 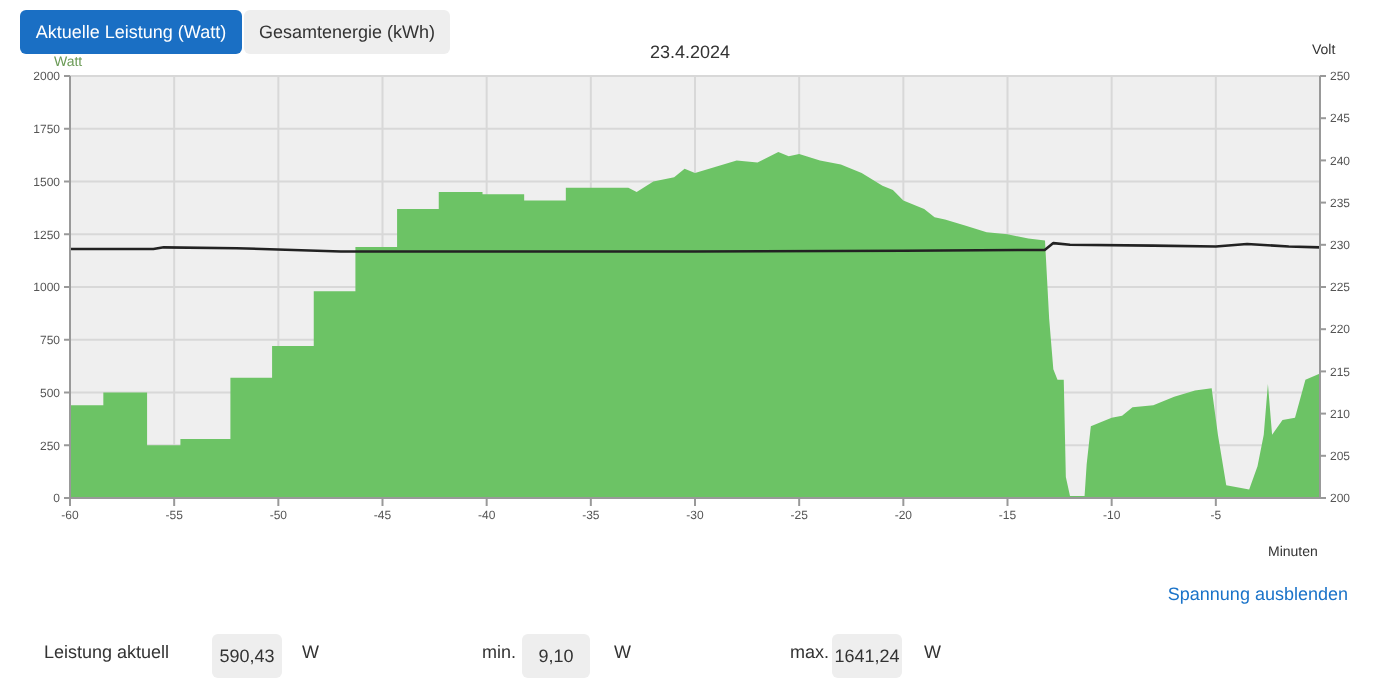 I want to click on text: Aktuelle Leistung (Watt), so click(x=131, y=32).